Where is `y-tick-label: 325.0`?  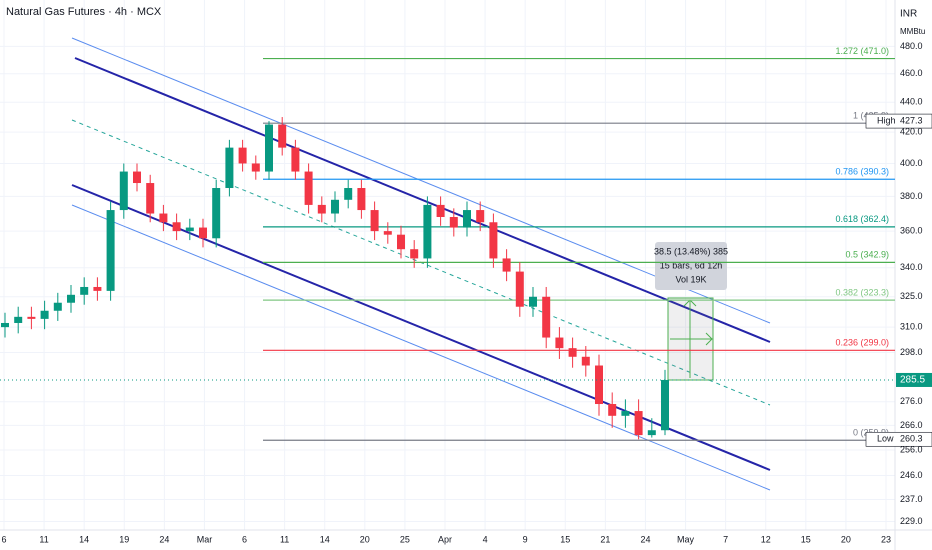 y-tick-label: 325.0 is located at coordinates (911, 296).